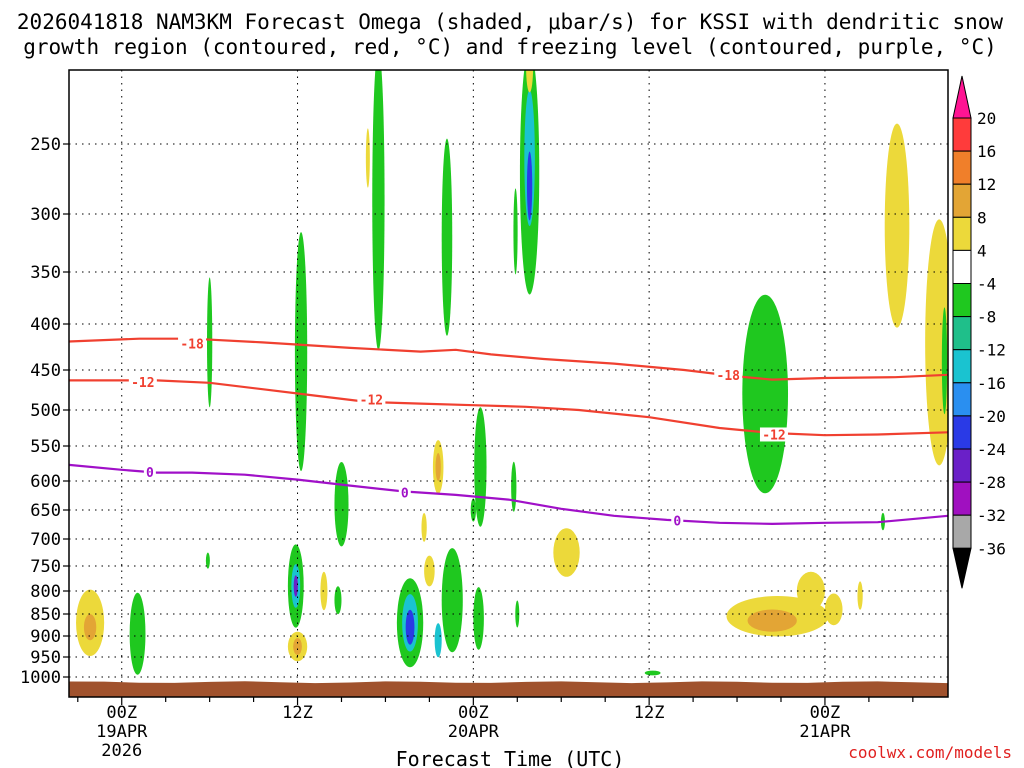 The image size is (1024, 768). Describe the element at coordinates (45, 371) in the screenshot. I see `y-tick-label-450: 450` at that location.